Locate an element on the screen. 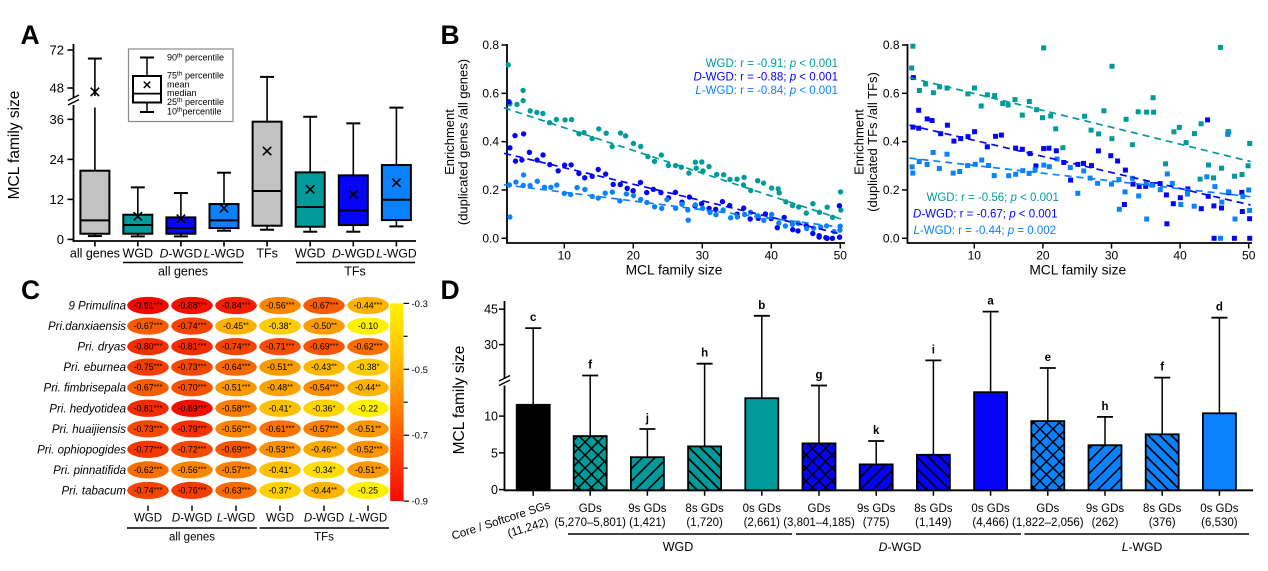 The image size is (1268, 571). svg-text: -0.46** is located at coordinates (324, 449).